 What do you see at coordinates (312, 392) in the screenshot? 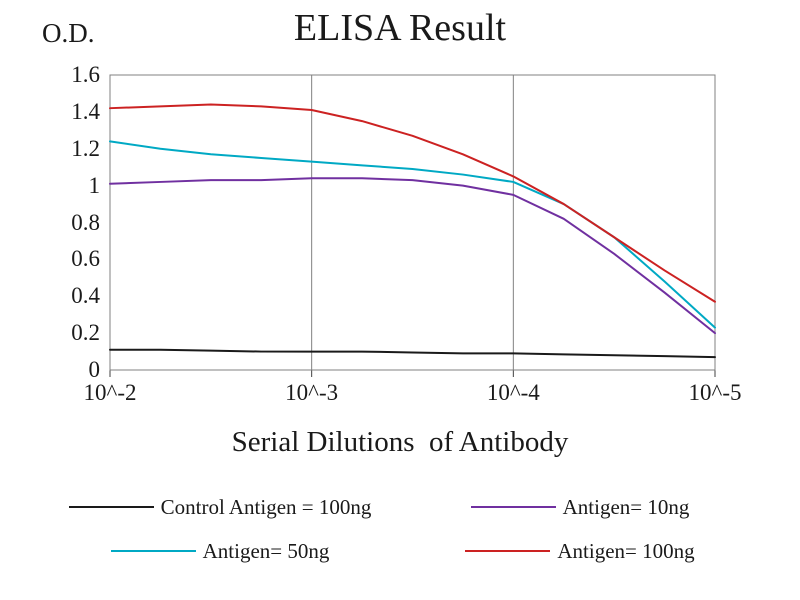
I see `x-tick-label: 10^-3` at bounding box center [312, 392].